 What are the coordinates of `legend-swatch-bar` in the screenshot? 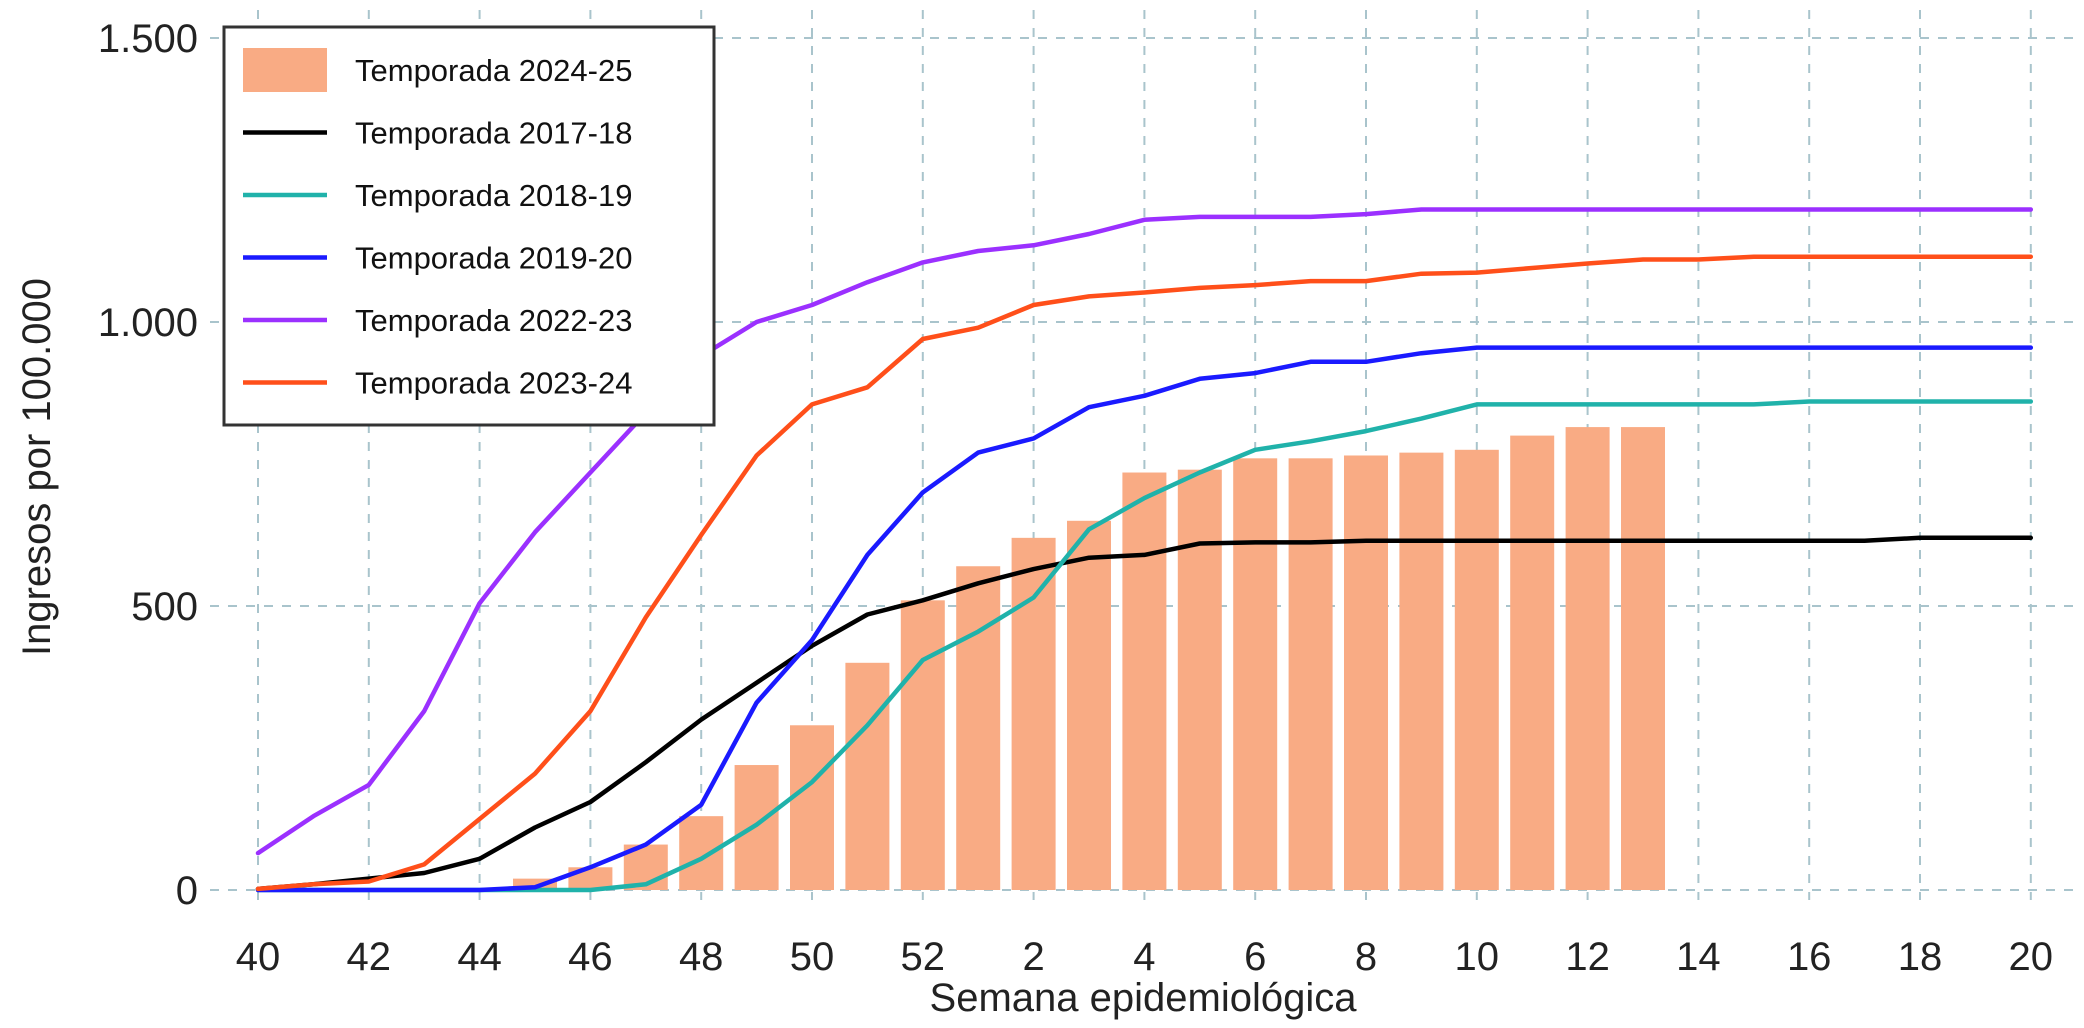 It's located at (285, 70).